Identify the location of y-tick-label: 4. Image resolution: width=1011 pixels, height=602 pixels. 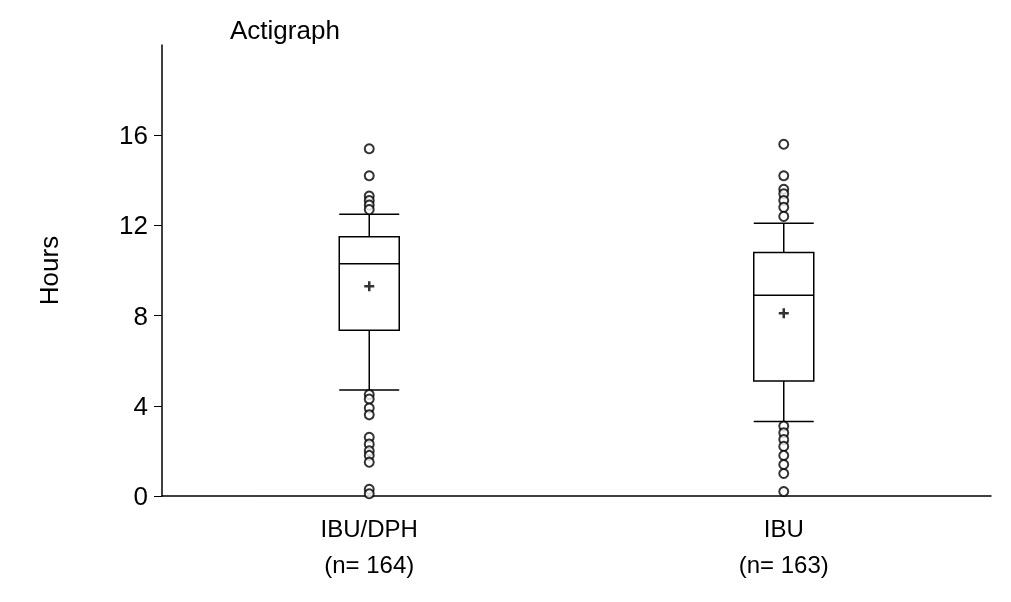
(140, 405).